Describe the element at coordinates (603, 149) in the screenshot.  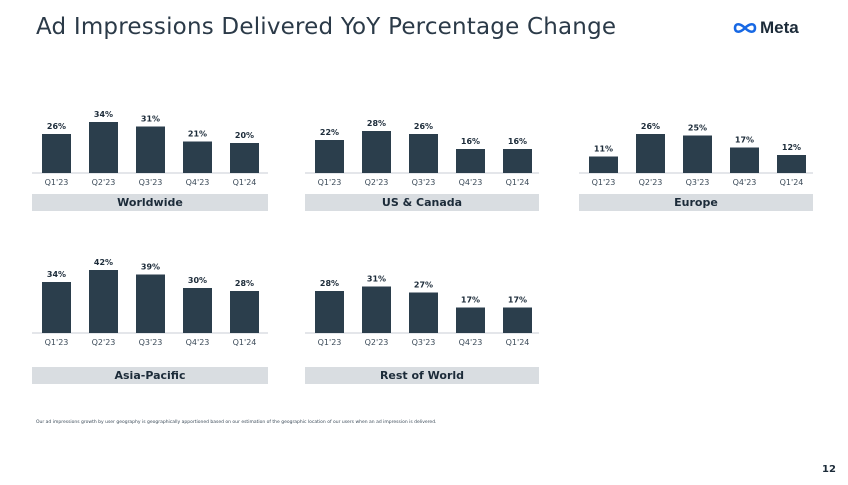
I see `data-label: 11%` at that location.